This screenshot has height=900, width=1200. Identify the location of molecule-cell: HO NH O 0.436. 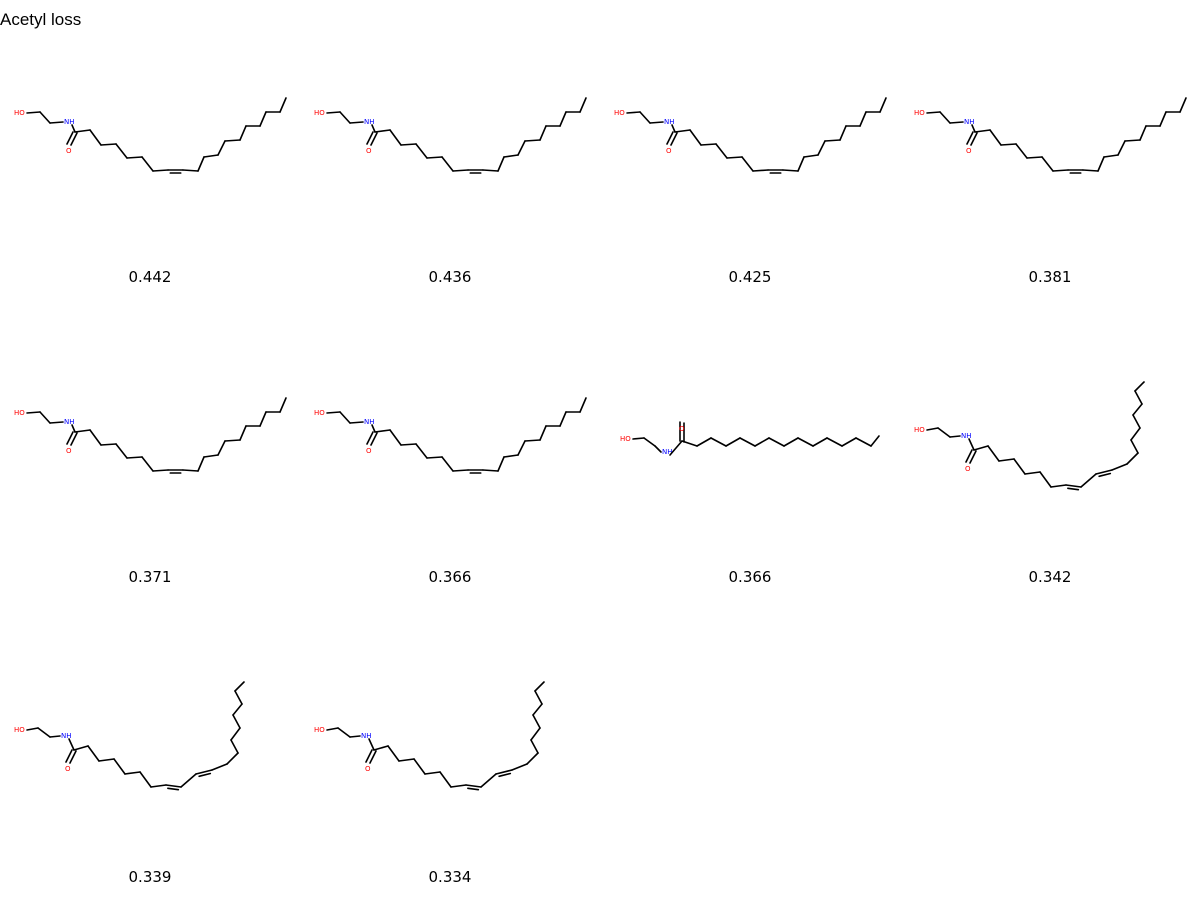
(450, 150).